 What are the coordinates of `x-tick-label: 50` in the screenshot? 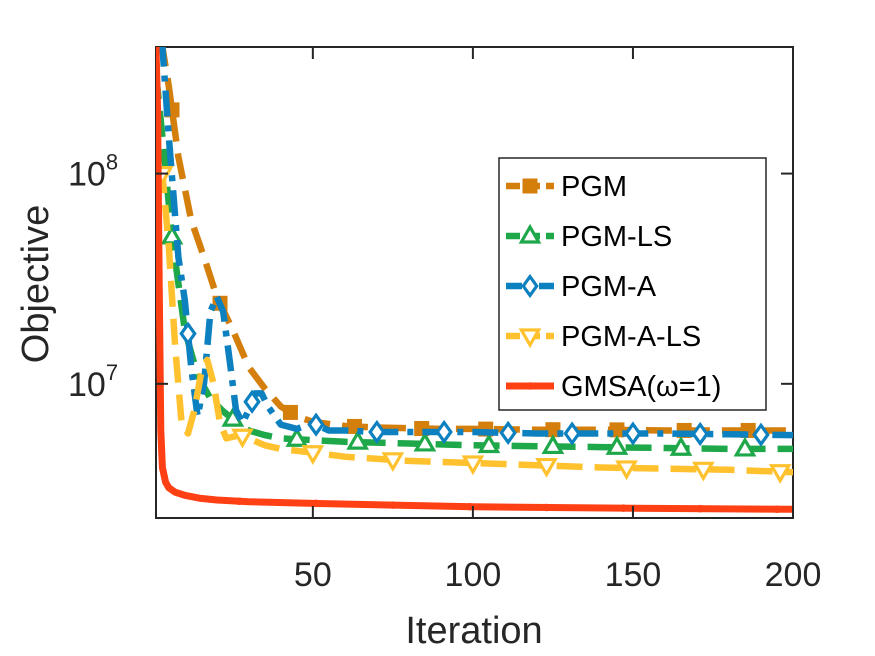 It's located at (313, 575).